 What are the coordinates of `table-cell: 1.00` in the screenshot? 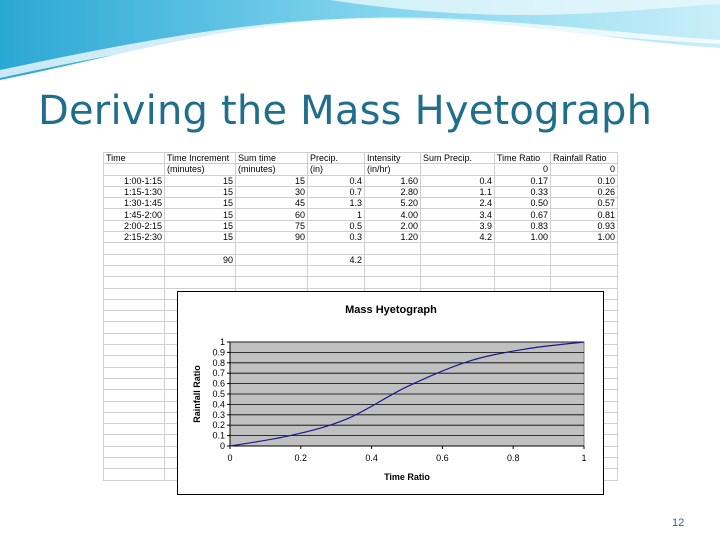 It's located at (584, 237).